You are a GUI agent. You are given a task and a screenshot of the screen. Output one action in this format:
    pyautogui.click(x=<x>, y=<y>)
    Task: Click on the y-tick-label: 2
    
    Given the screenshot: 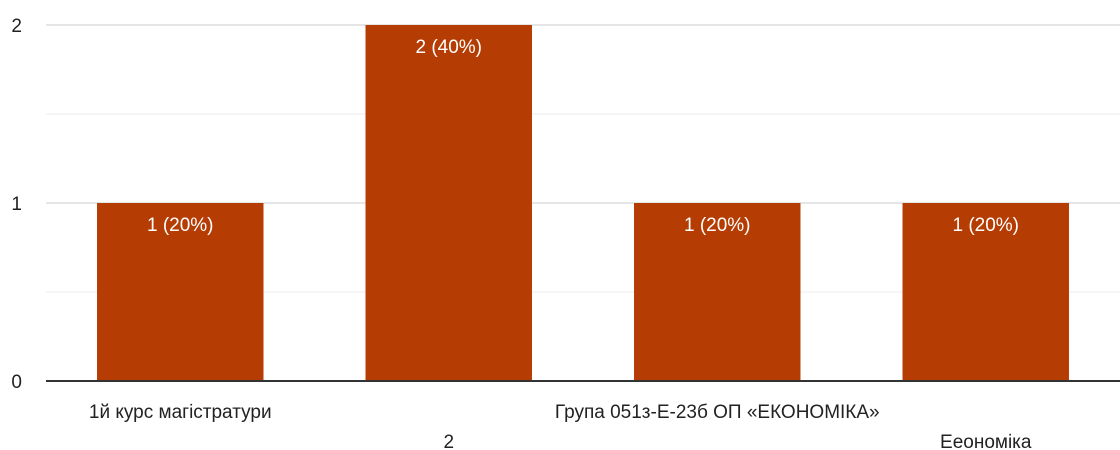 What is the action you would take?
    pyautogui.click(x=16, y=26)
    